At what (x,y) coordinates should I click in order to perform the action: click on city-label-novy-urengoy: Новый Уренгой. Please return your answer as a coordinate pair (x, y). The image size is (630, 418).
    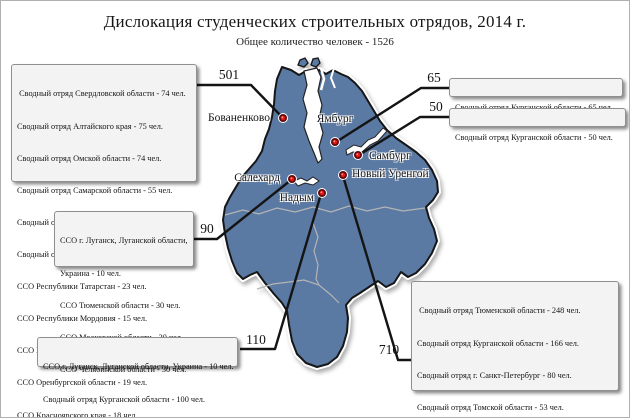
    Looking at the image, I should click on (390, 174).